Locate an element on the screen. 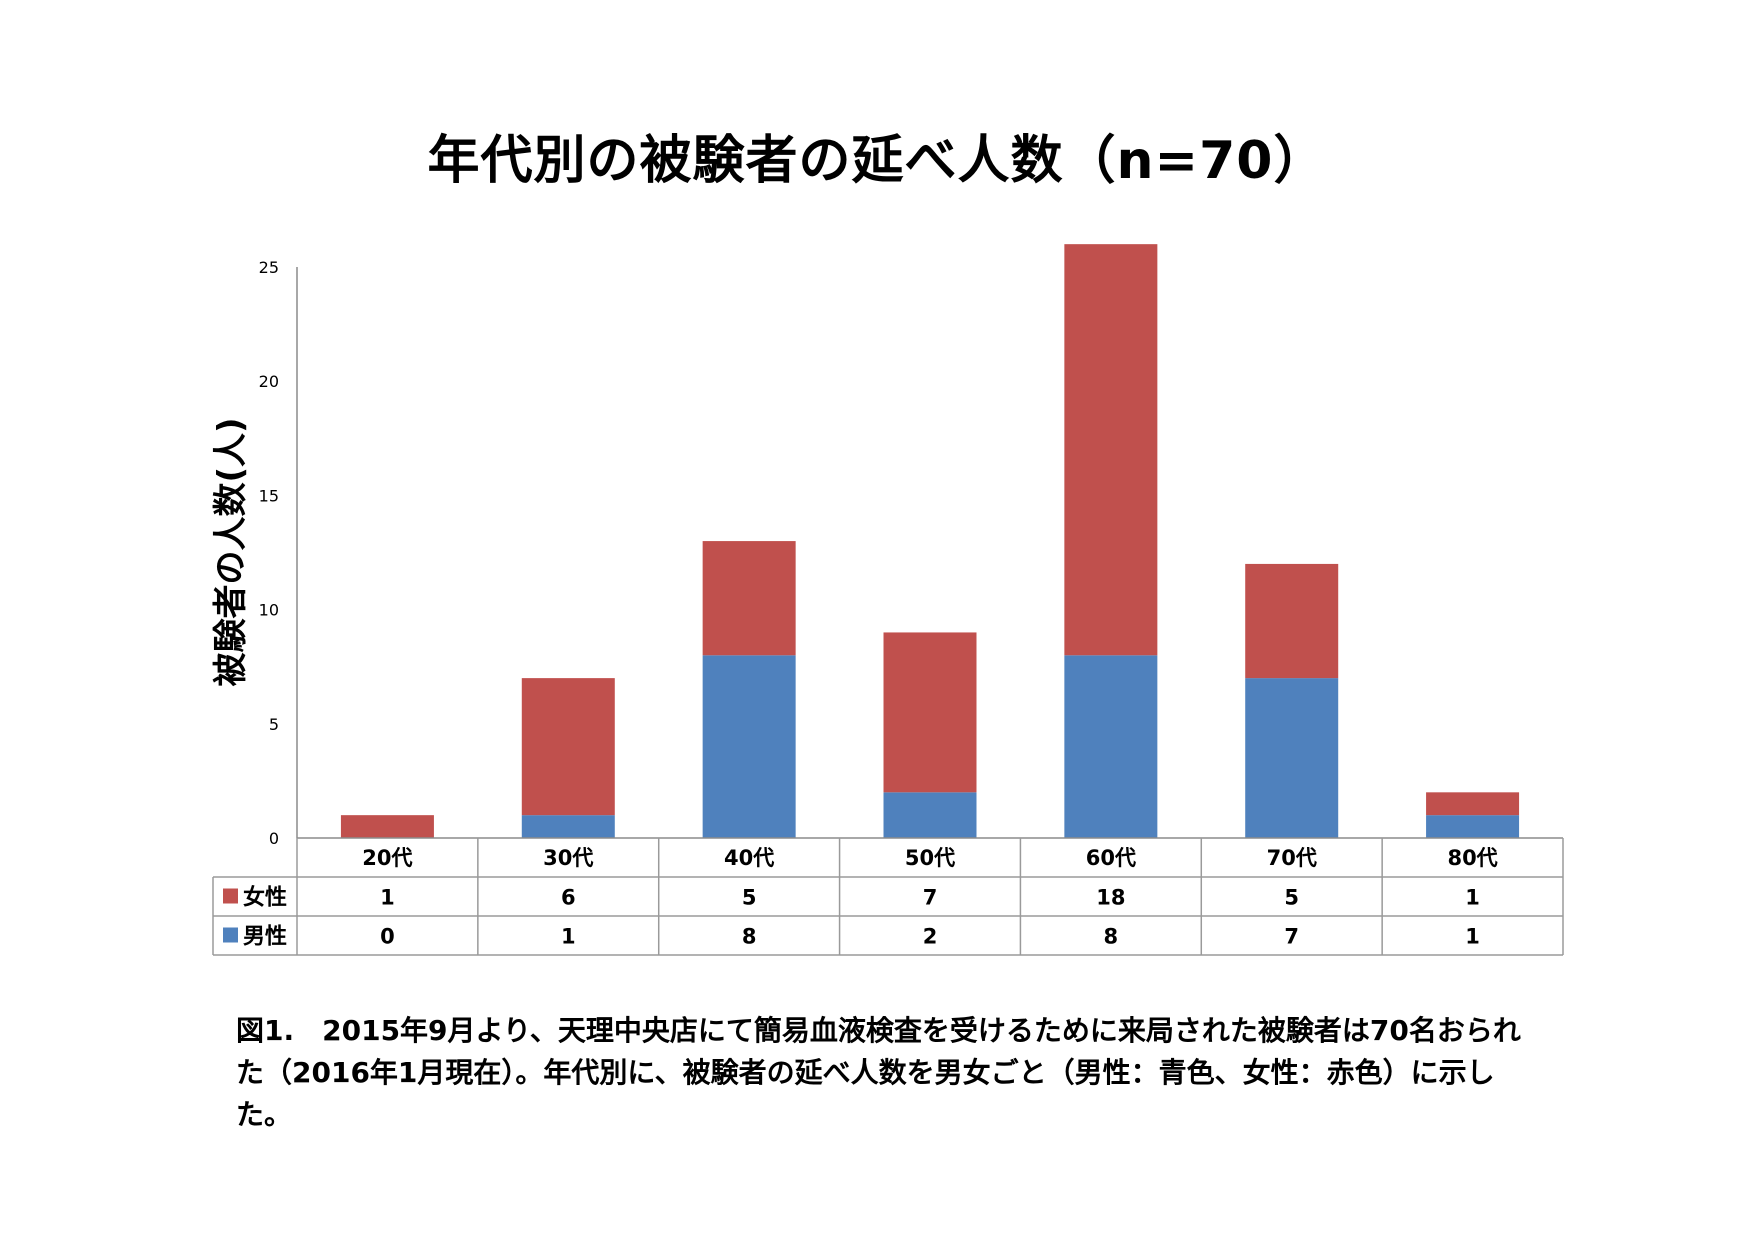 The image size is (1754, 1240). y-tick-label: 10 is located at coordinates (269, 610).